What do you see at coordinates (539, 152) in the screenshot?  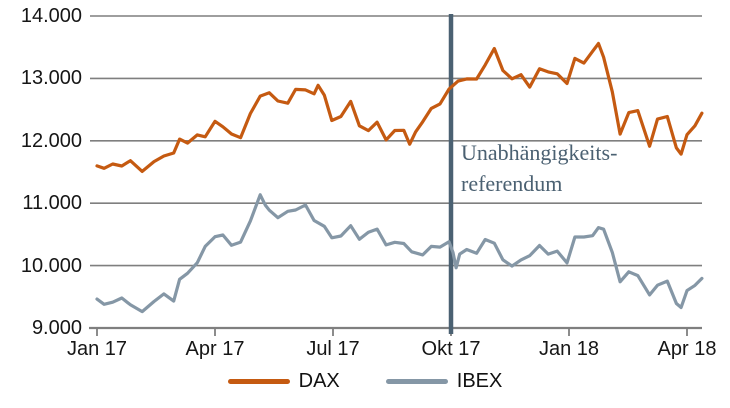 I see `referendum-annotation-line1: Unabhängigkeits-` at bounding box center [539, 152].